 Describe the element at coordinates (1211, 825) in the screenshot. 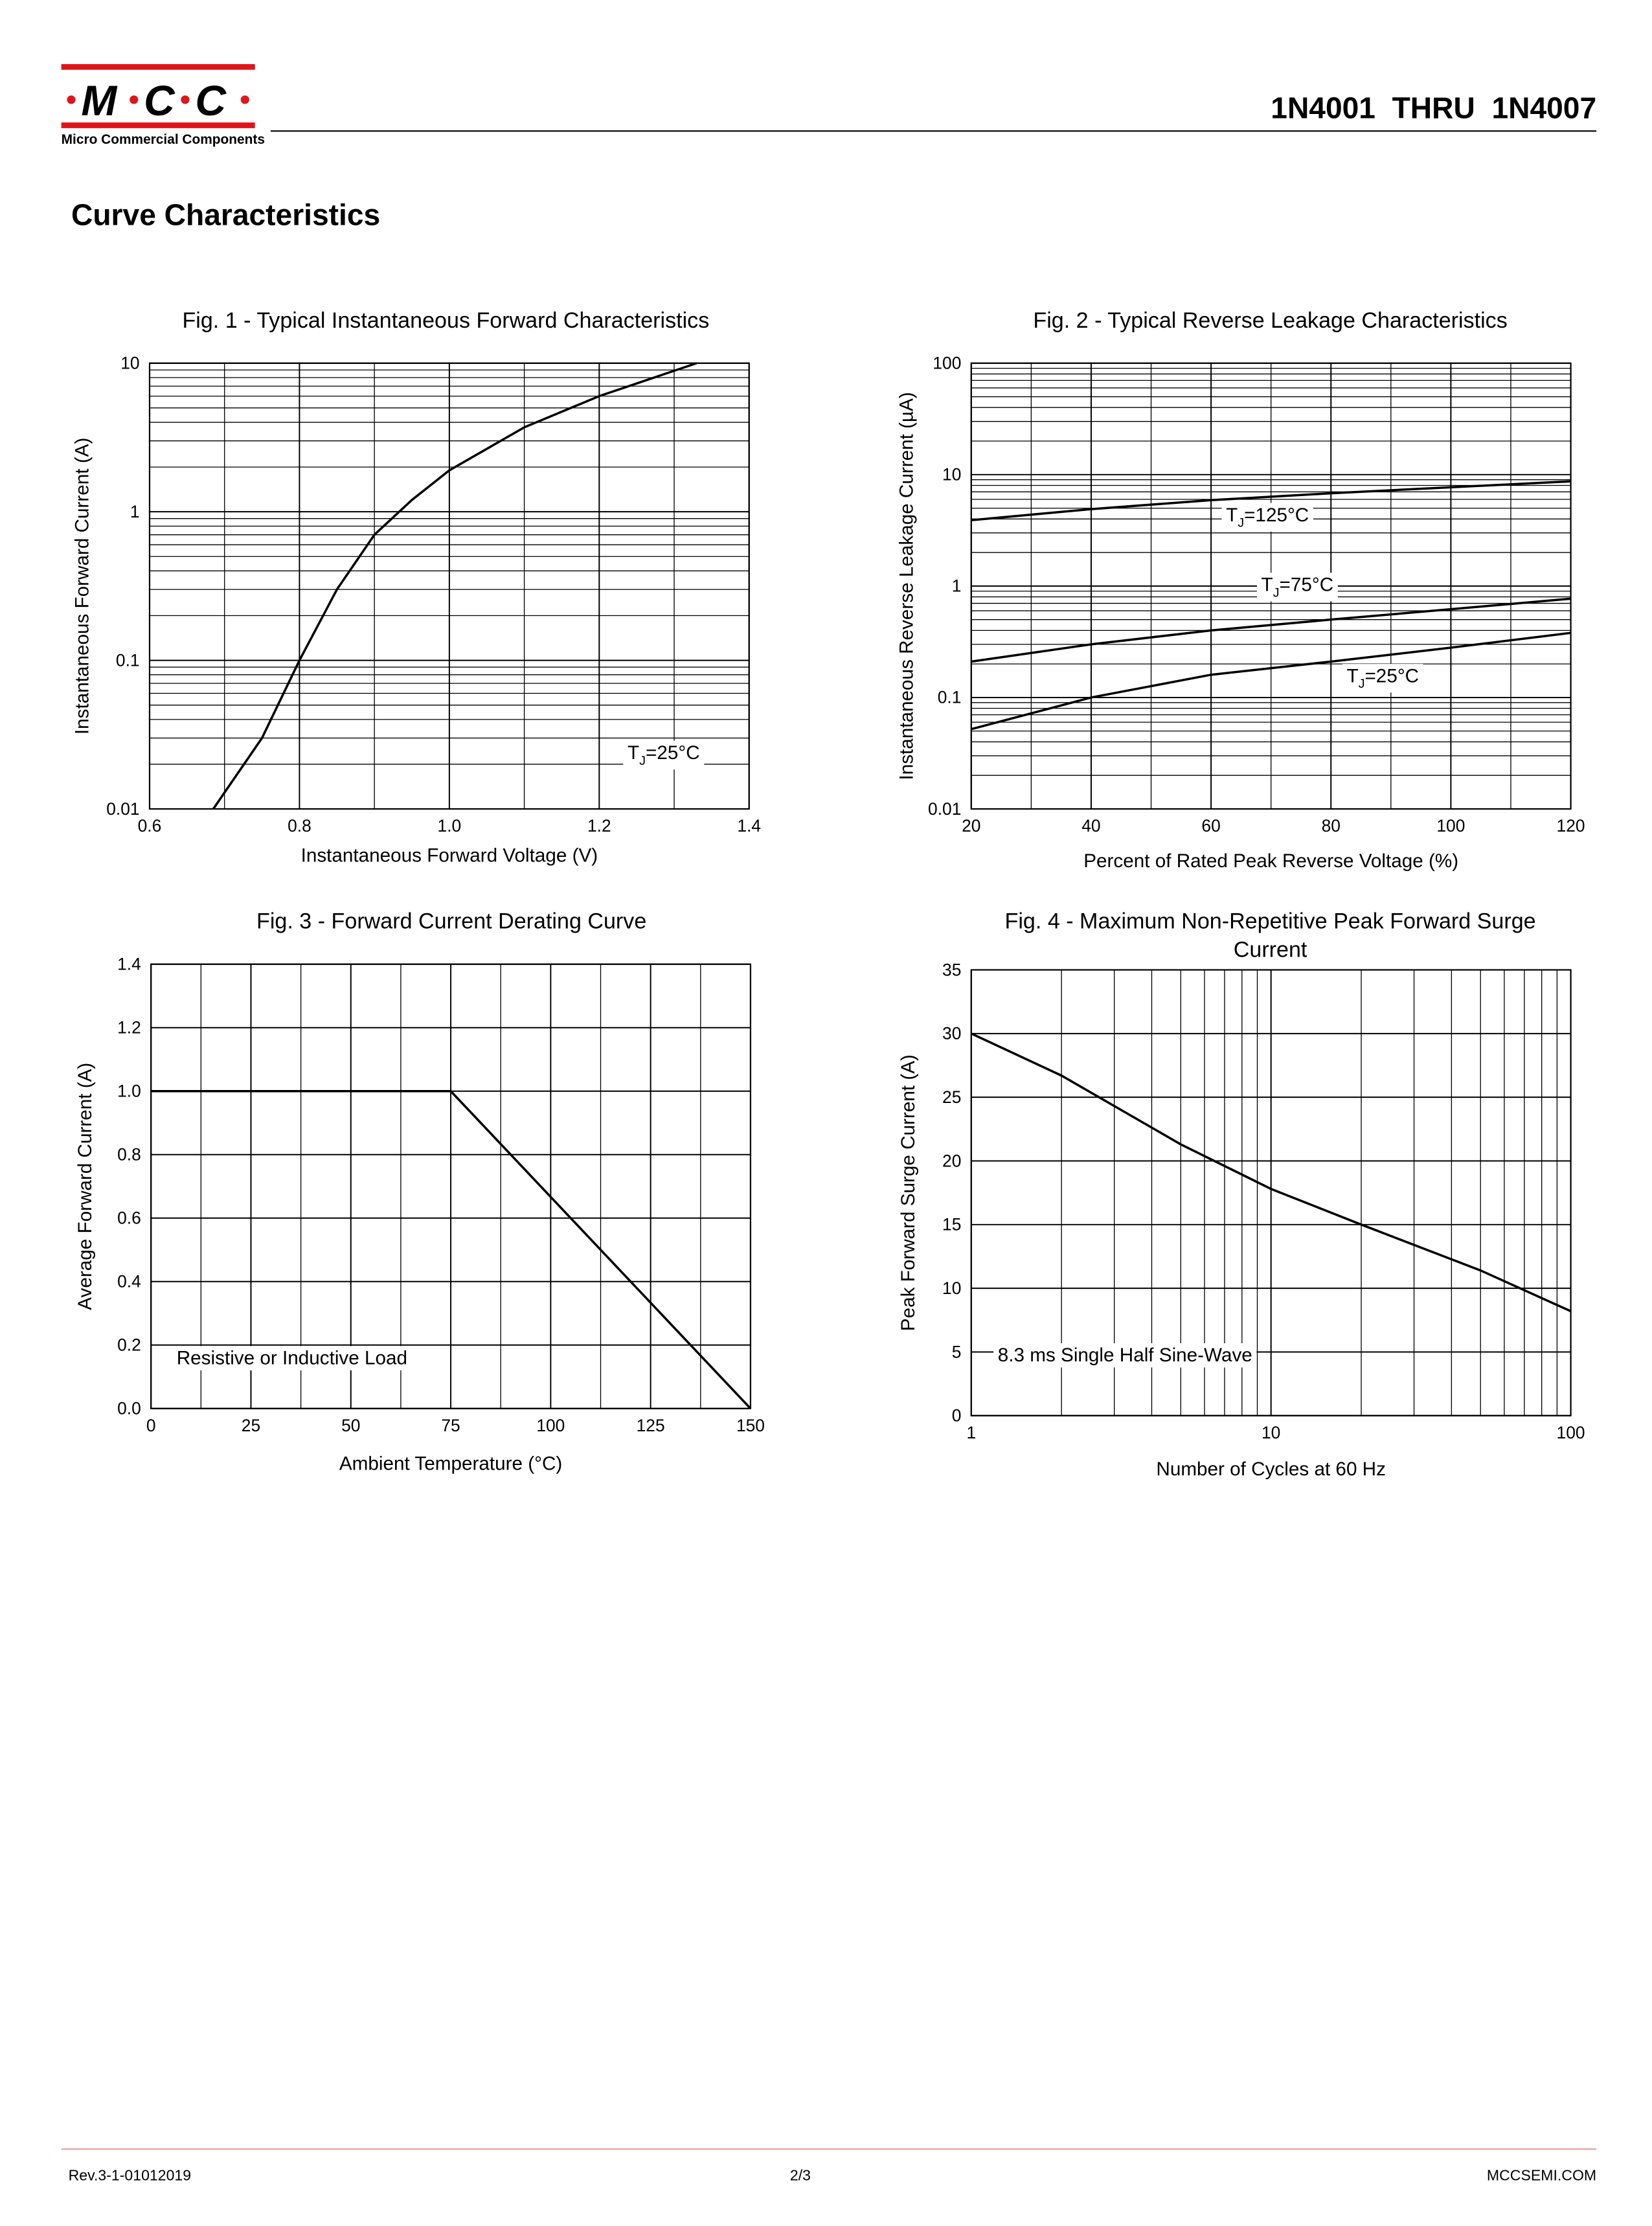

I see `x-tick-label: 60` at that location.